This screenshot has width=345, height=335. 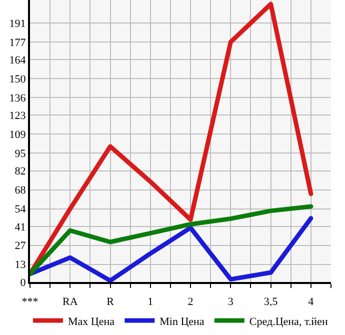 I want to click on y-tick-label: 27, so click(x=20, y=246).